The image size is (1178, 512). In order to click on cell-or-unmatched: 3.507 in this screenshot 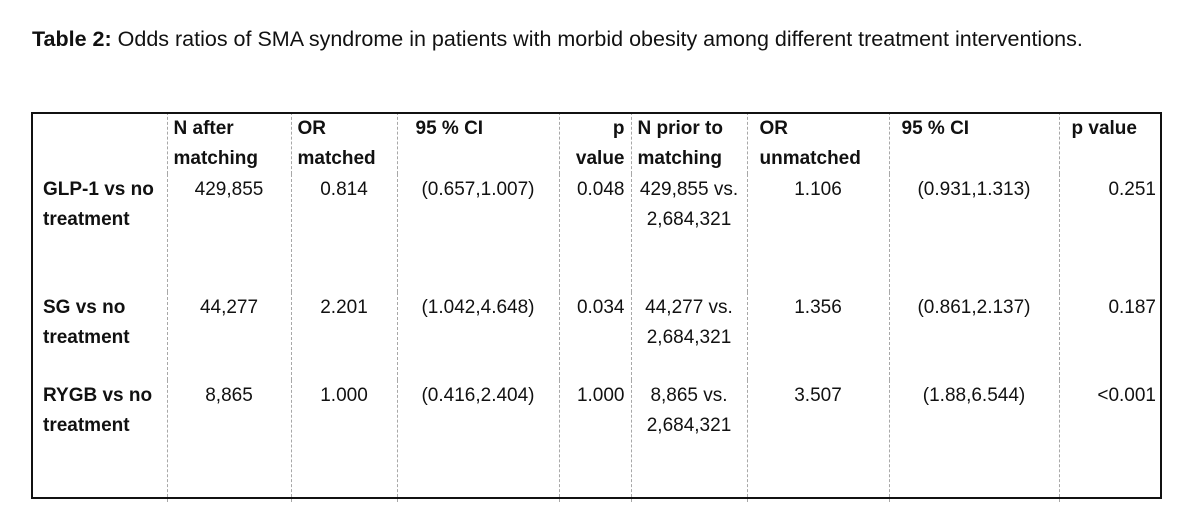, I will do `click(817, 441)`.